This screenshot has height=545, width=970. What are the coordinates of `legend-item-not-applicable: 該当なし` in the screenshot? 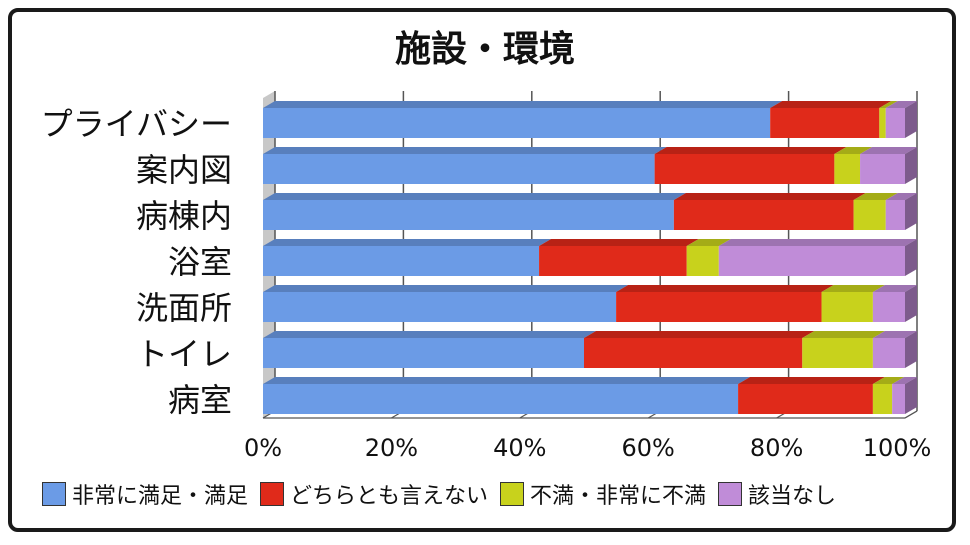 It's located at (777, 494).